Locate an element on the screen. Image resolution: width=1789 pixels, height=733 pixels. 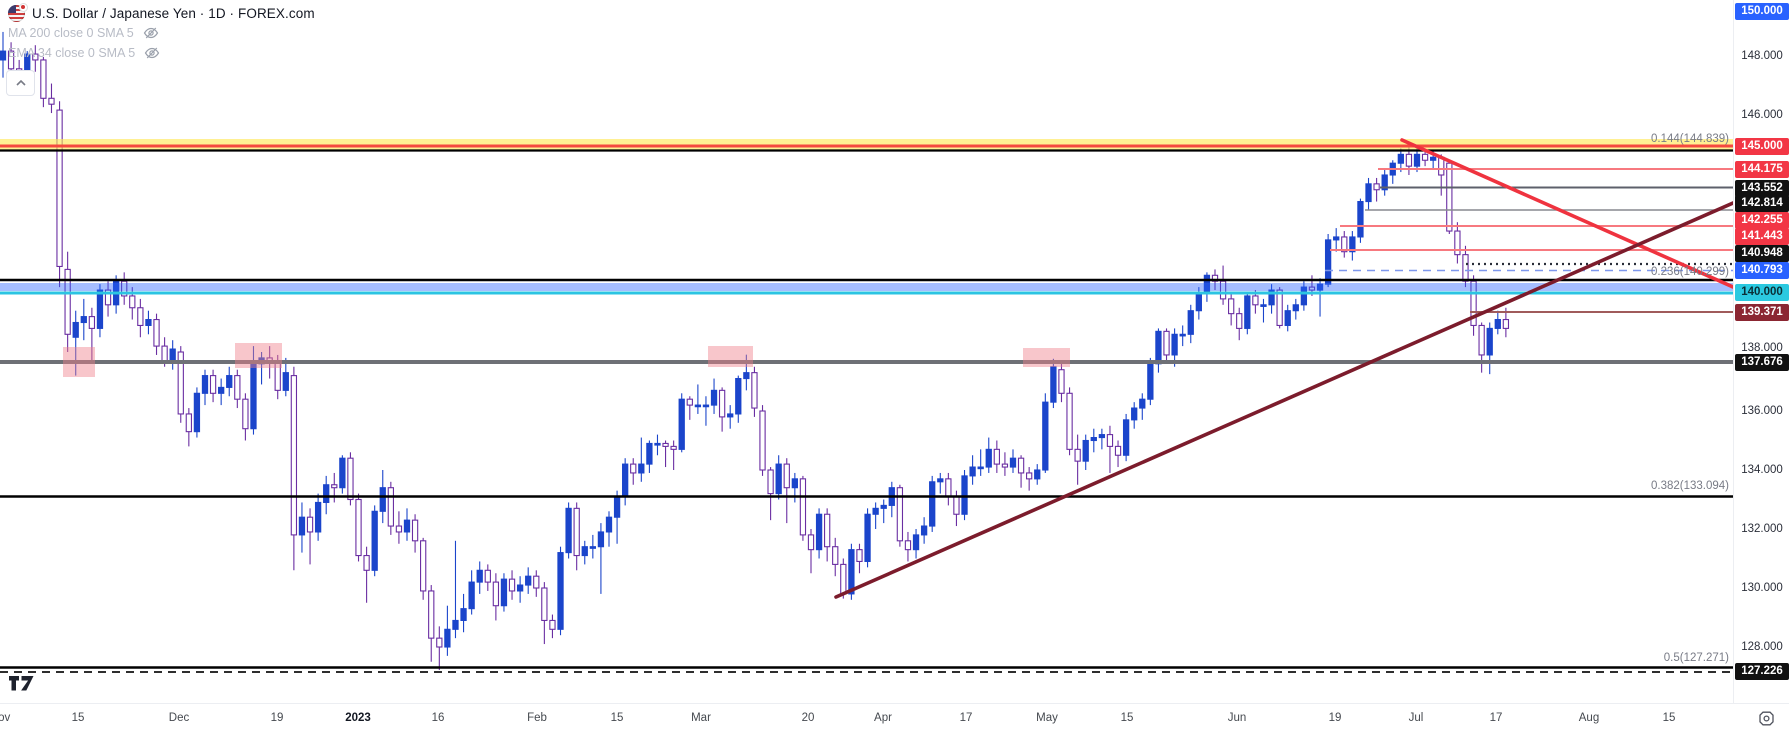
gear-icon is located at coordinates (1766, 721).